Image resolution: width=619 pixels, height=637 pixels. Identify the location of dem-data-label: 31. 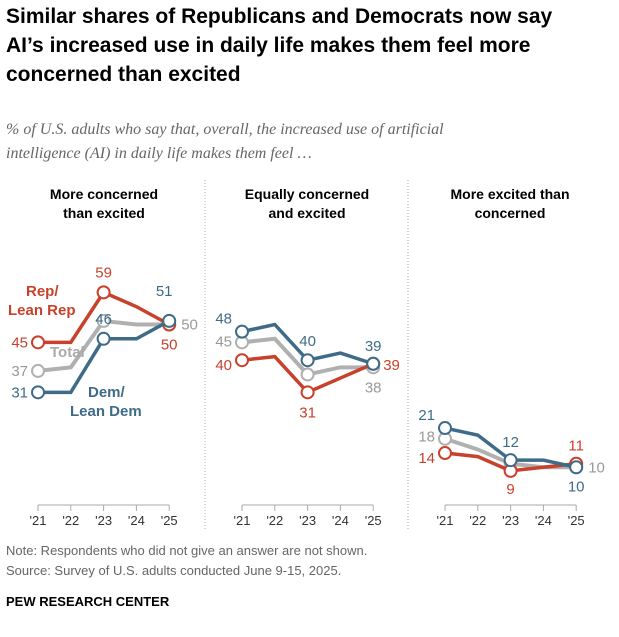
(19, 392).